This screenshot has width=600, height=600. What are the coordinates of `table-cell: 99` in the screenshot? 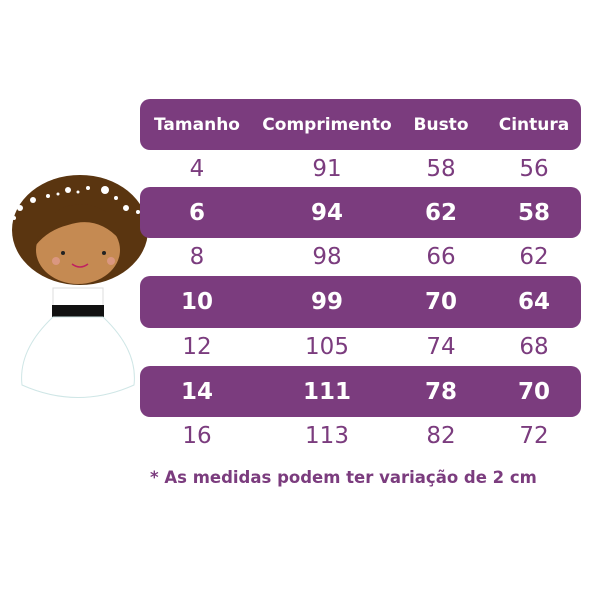 It's located at (327, 302).